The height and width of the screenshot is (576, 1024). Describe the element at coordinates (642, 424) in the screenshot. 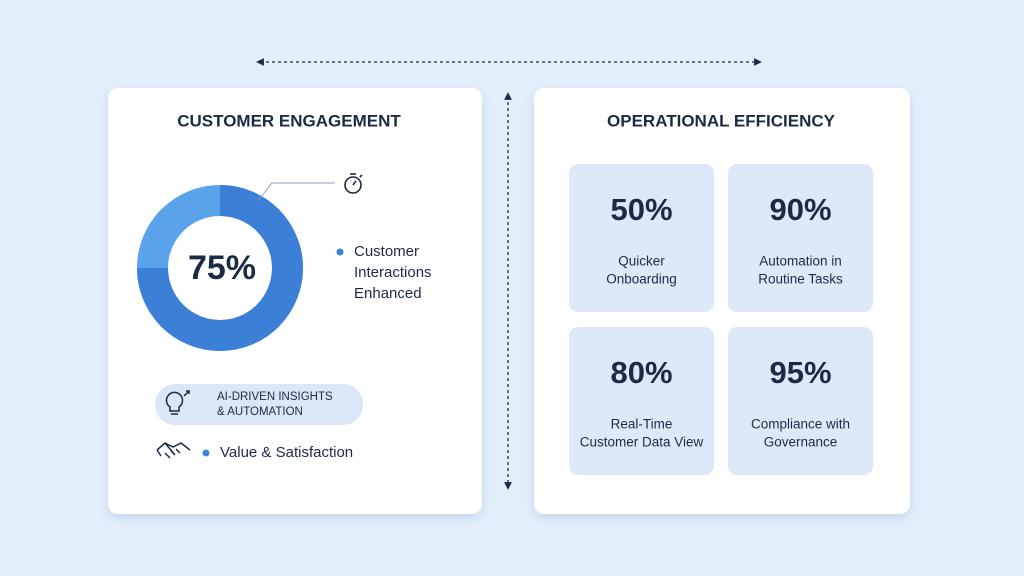

I see `metric-label: Real-Time` at that location.